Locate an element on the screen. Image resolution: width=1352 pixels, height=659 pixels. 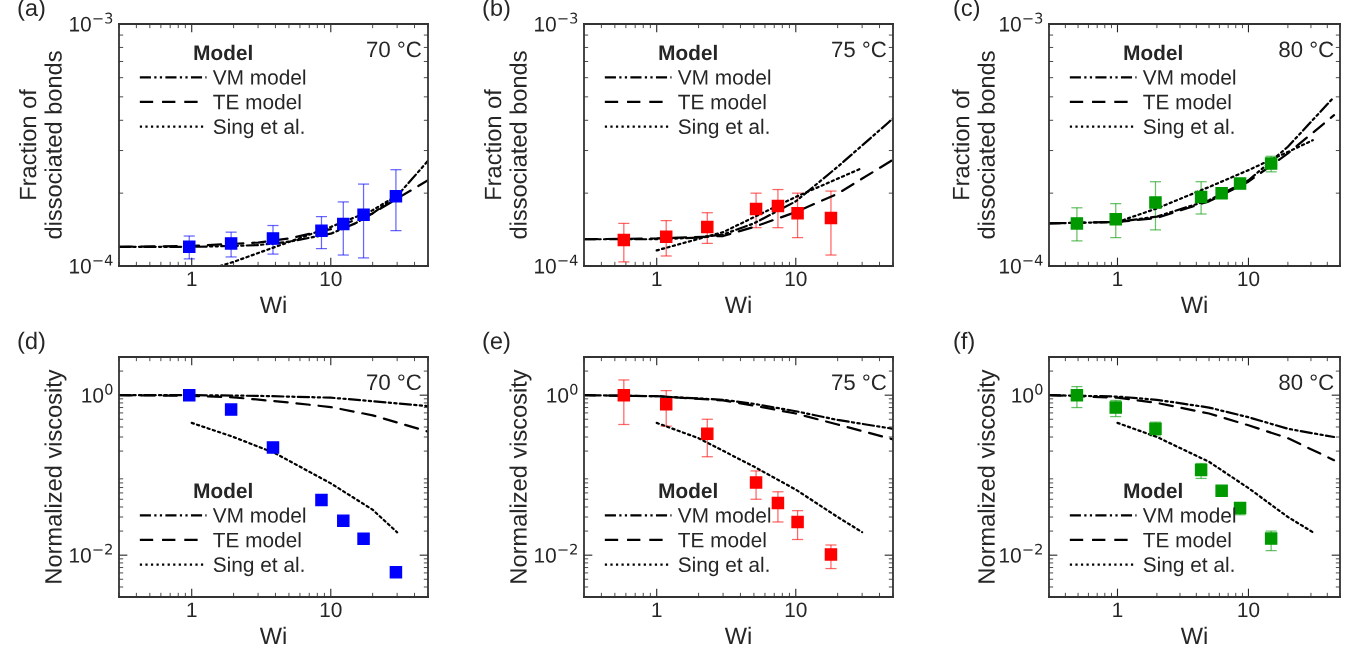
chart-title: (e) is located at coordinates (496, 342).